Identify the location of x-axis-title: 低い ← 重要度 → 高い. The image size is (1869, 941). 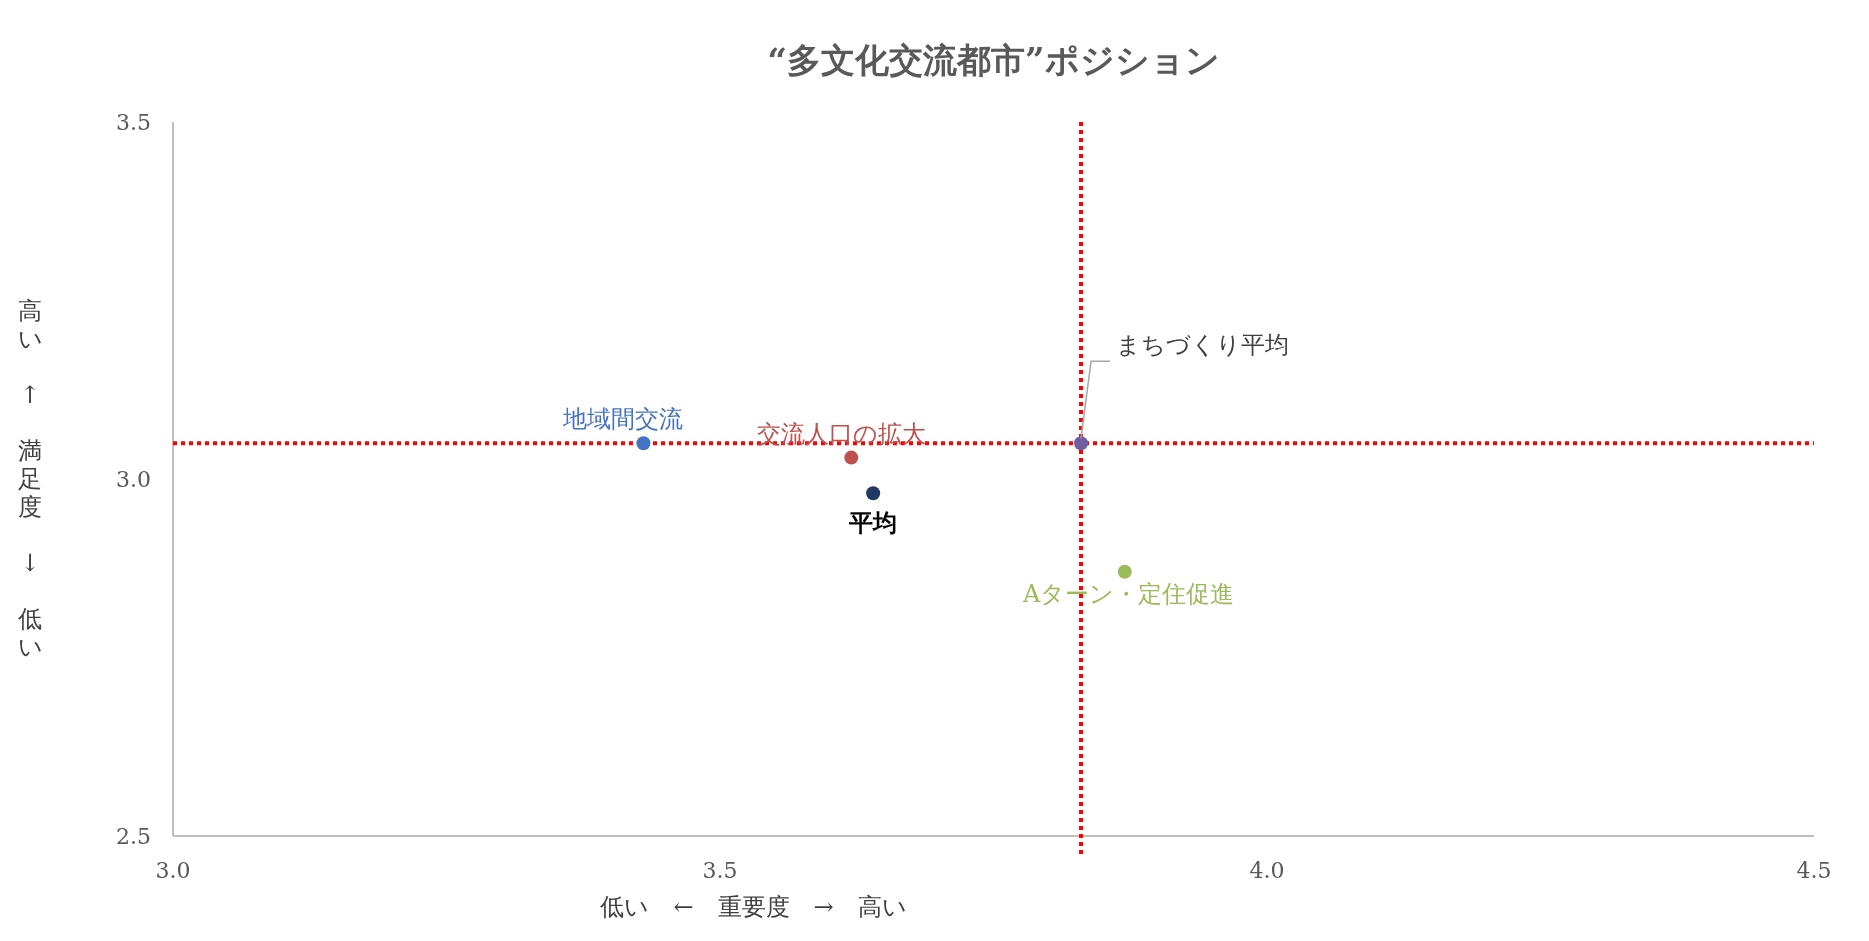
(753, 907).